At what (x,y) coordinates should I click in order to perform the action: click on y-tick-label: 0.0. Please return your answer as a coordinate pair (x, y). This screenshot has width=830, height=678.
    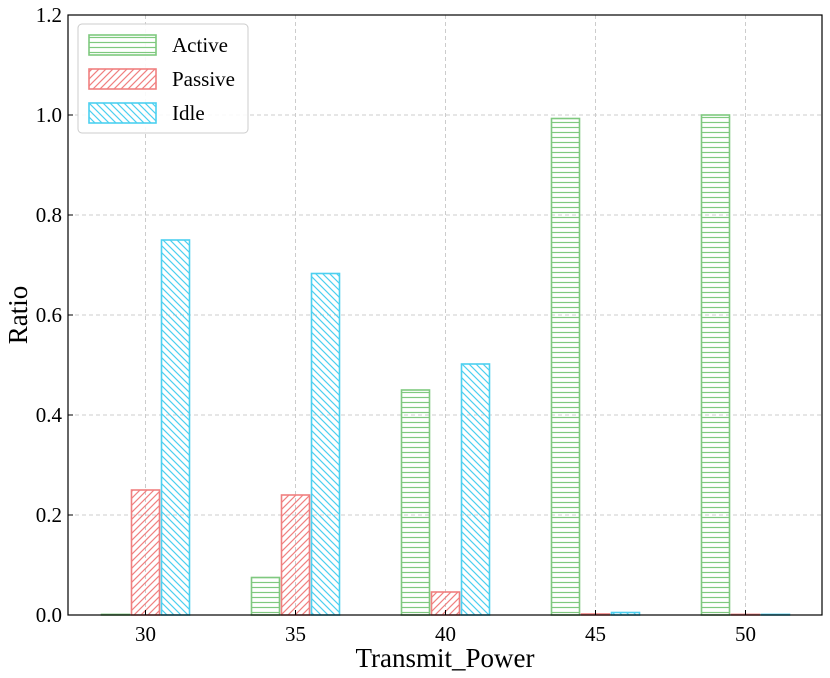
    Looking at the image, I should click on (49, 615).